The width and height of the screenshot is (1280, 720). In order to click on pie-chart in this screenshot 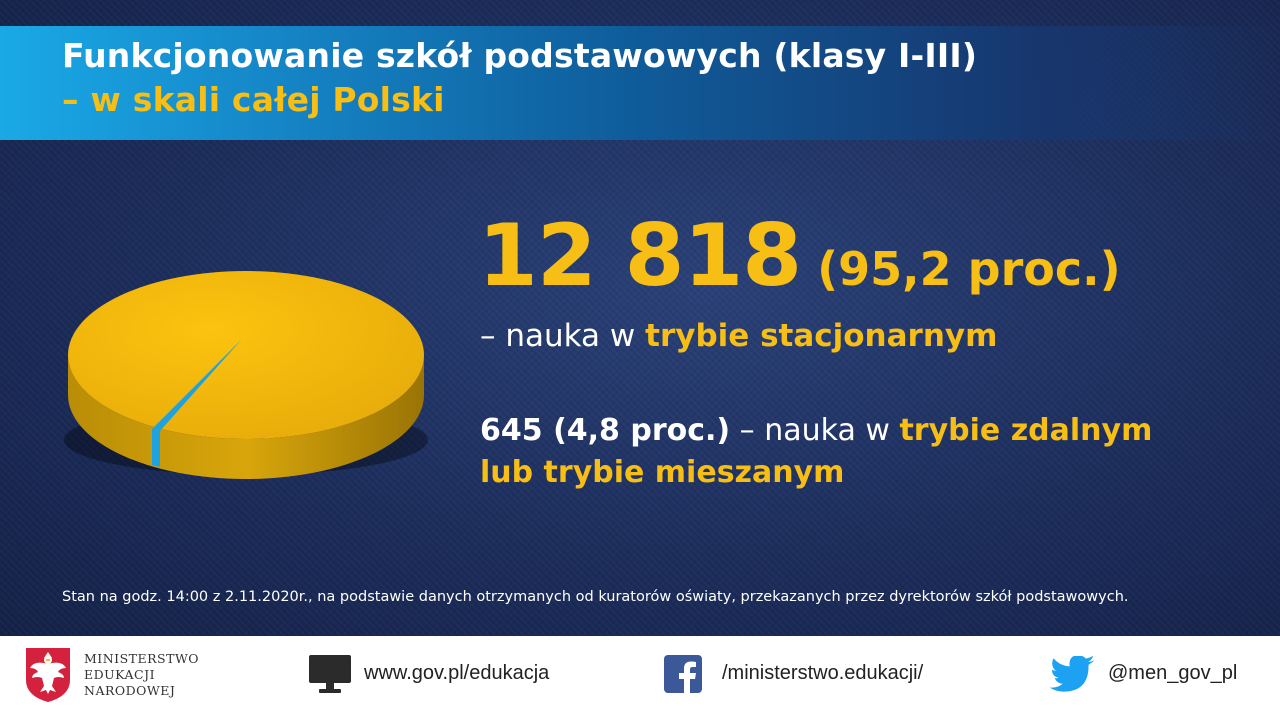, I will do `click(246, 375)`.